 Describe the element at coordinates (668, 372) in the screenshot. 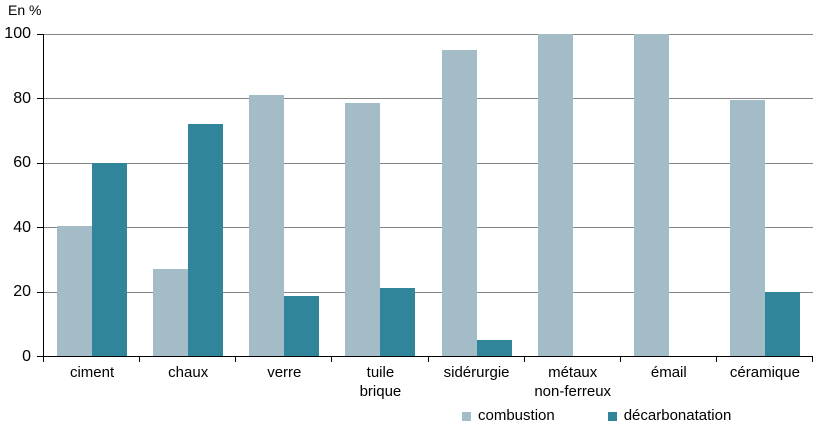

I see `x-axis-label-mail: émail` at that location.